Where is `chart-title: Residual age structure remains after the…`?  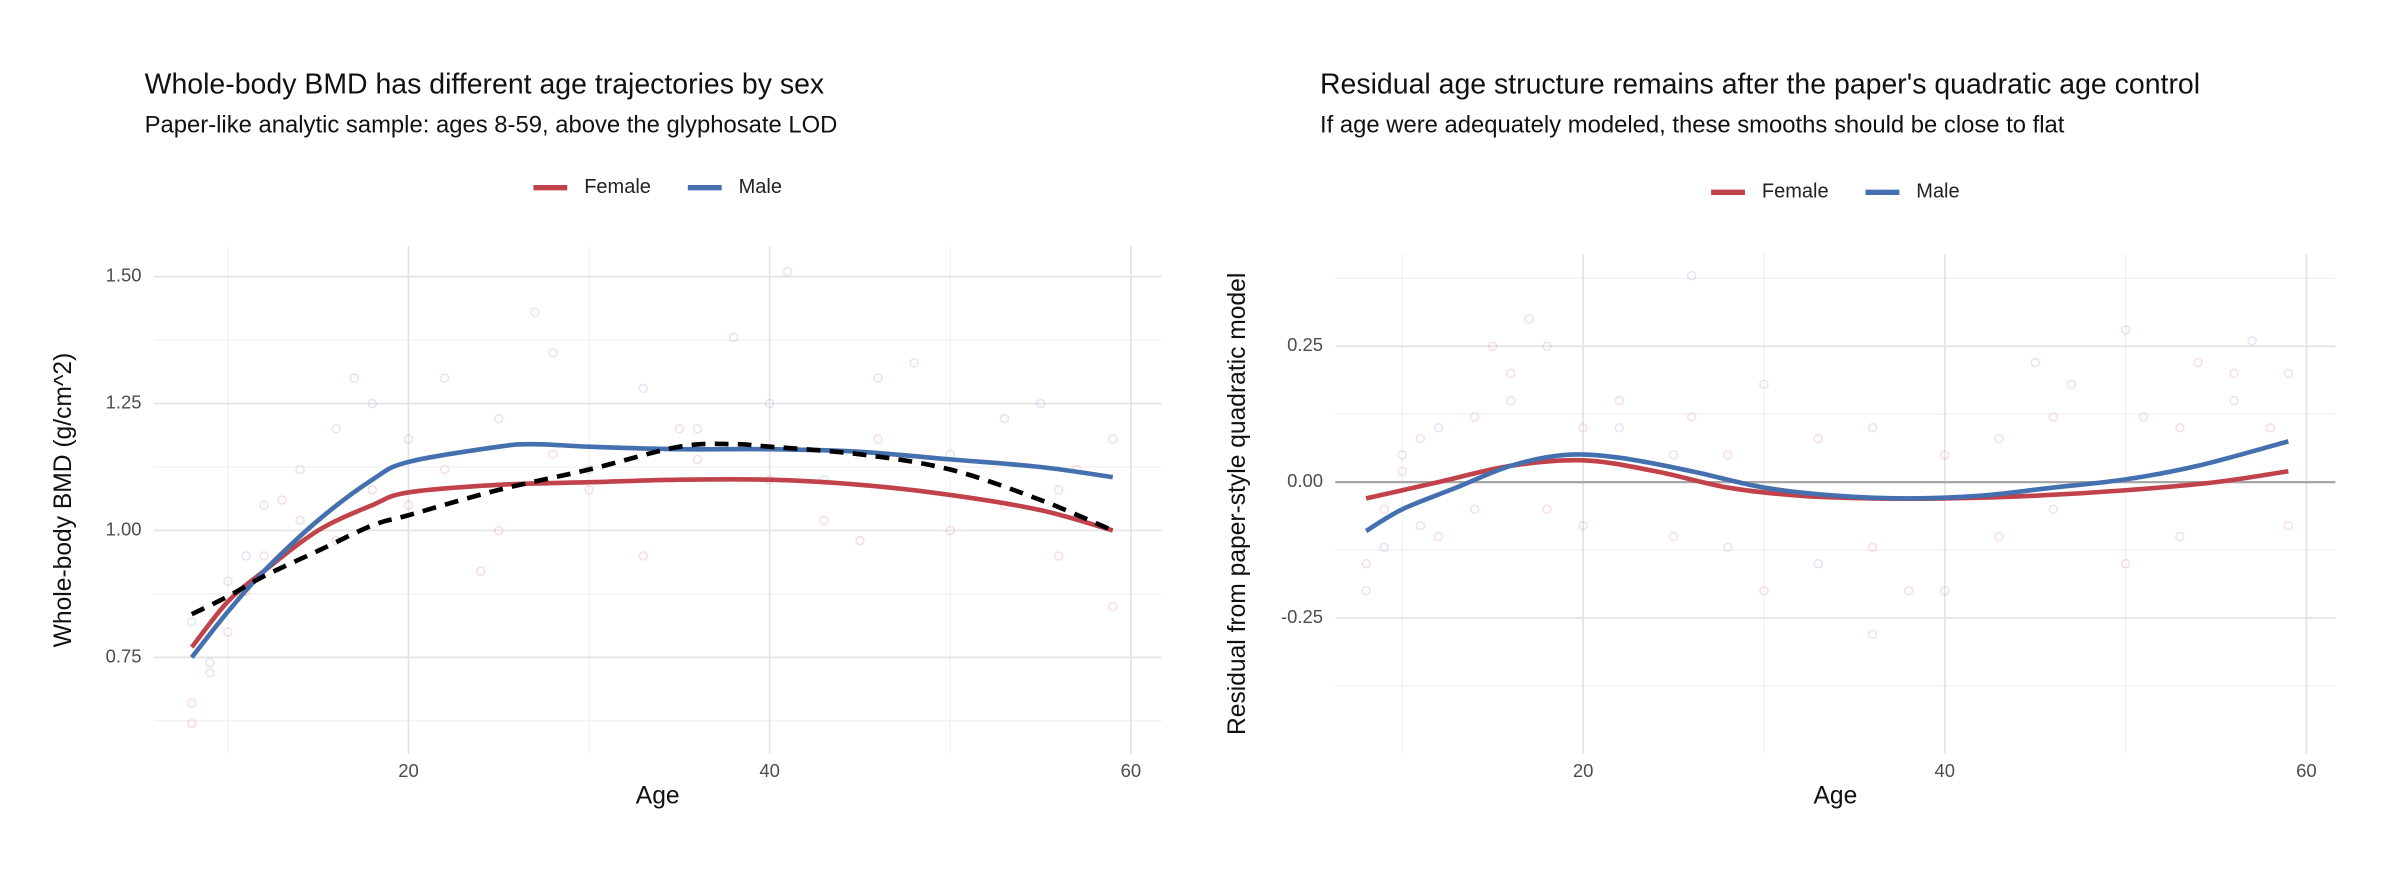
chart-title: Residual age structure remains after the… is located at coordinates (1760, 85).